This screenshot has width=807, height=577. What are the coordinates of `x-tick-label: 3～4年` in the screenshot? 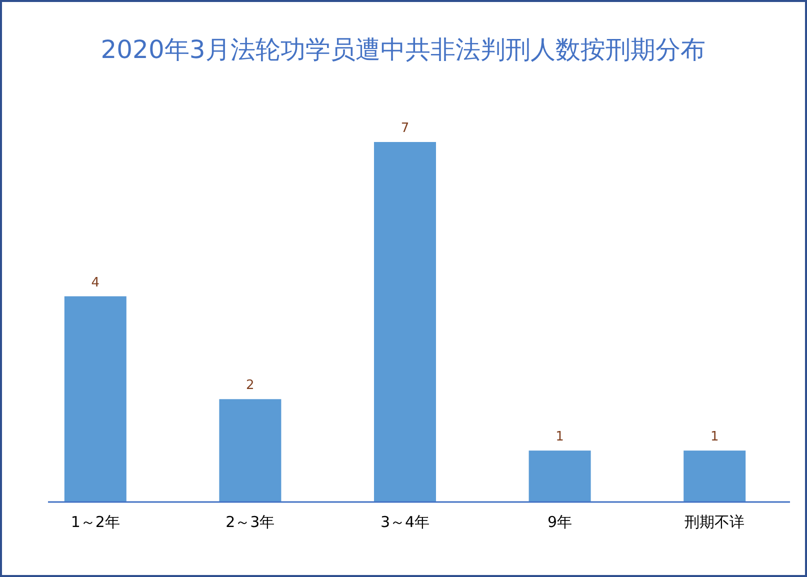 It's located at (405, 522).